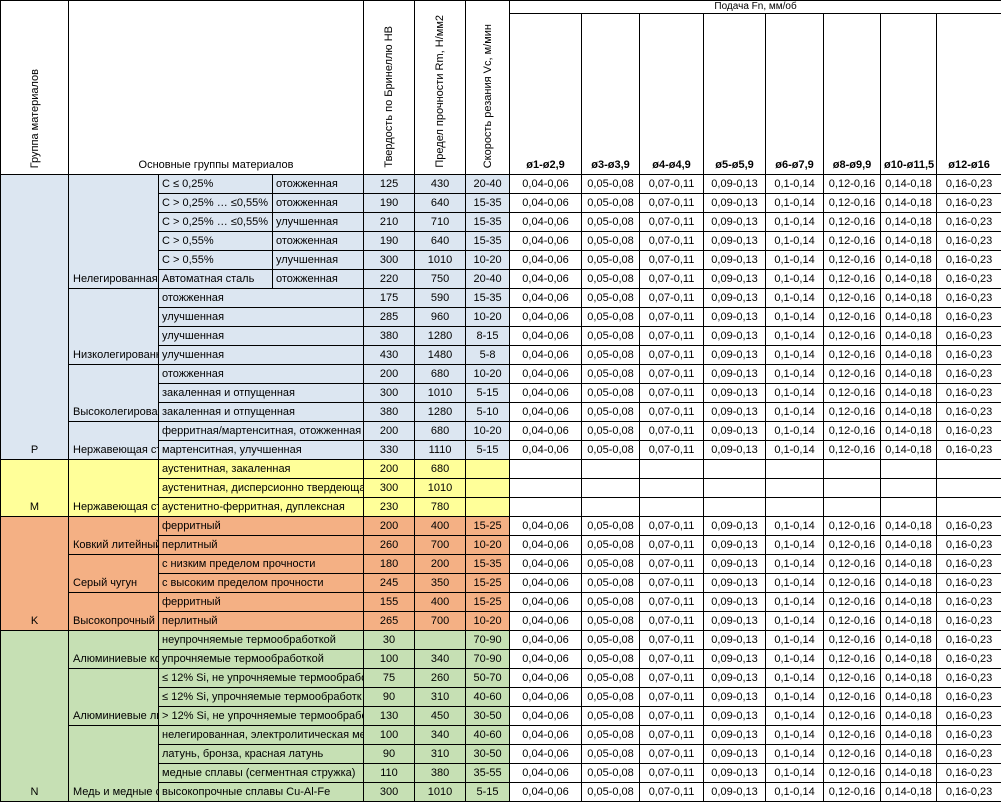 The height and width of the screenshot is (802, 1001). What do you see at coordinates (389, 697) in the screenshot?
I see `hardness-value: 90` at bounding box center [389, 697].